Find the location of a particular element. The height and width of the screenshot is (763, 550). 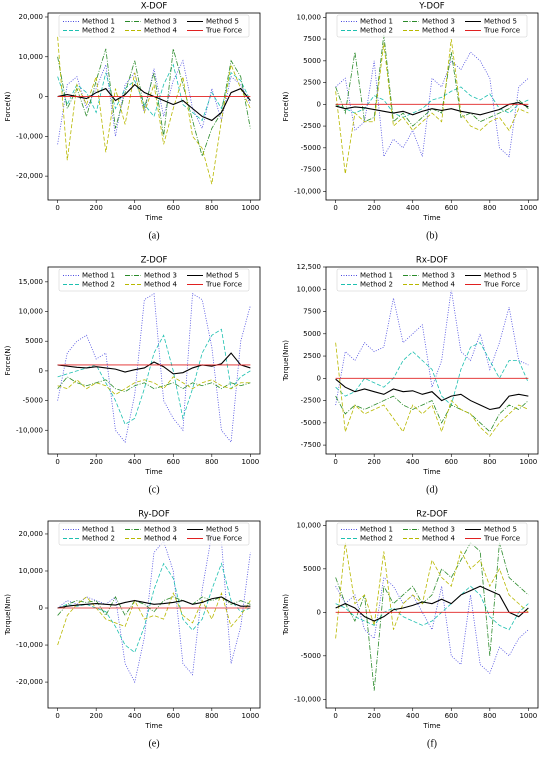

chart-title: Rz-DOF is located at coordinates (432, 515).